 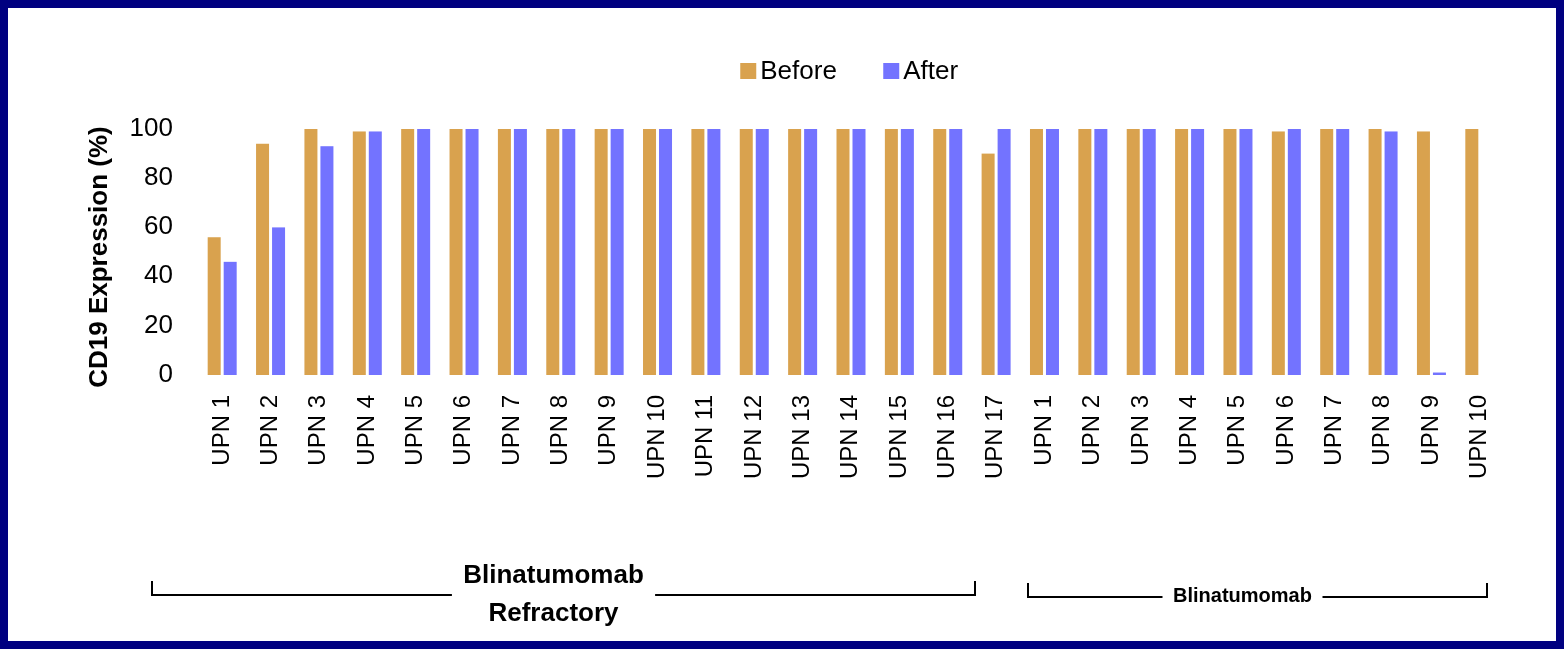 What do you see at coordinates (897, 437) in the screenshot?
I see `x-tick-label: UPN 15` at bounding box center [897, 437].